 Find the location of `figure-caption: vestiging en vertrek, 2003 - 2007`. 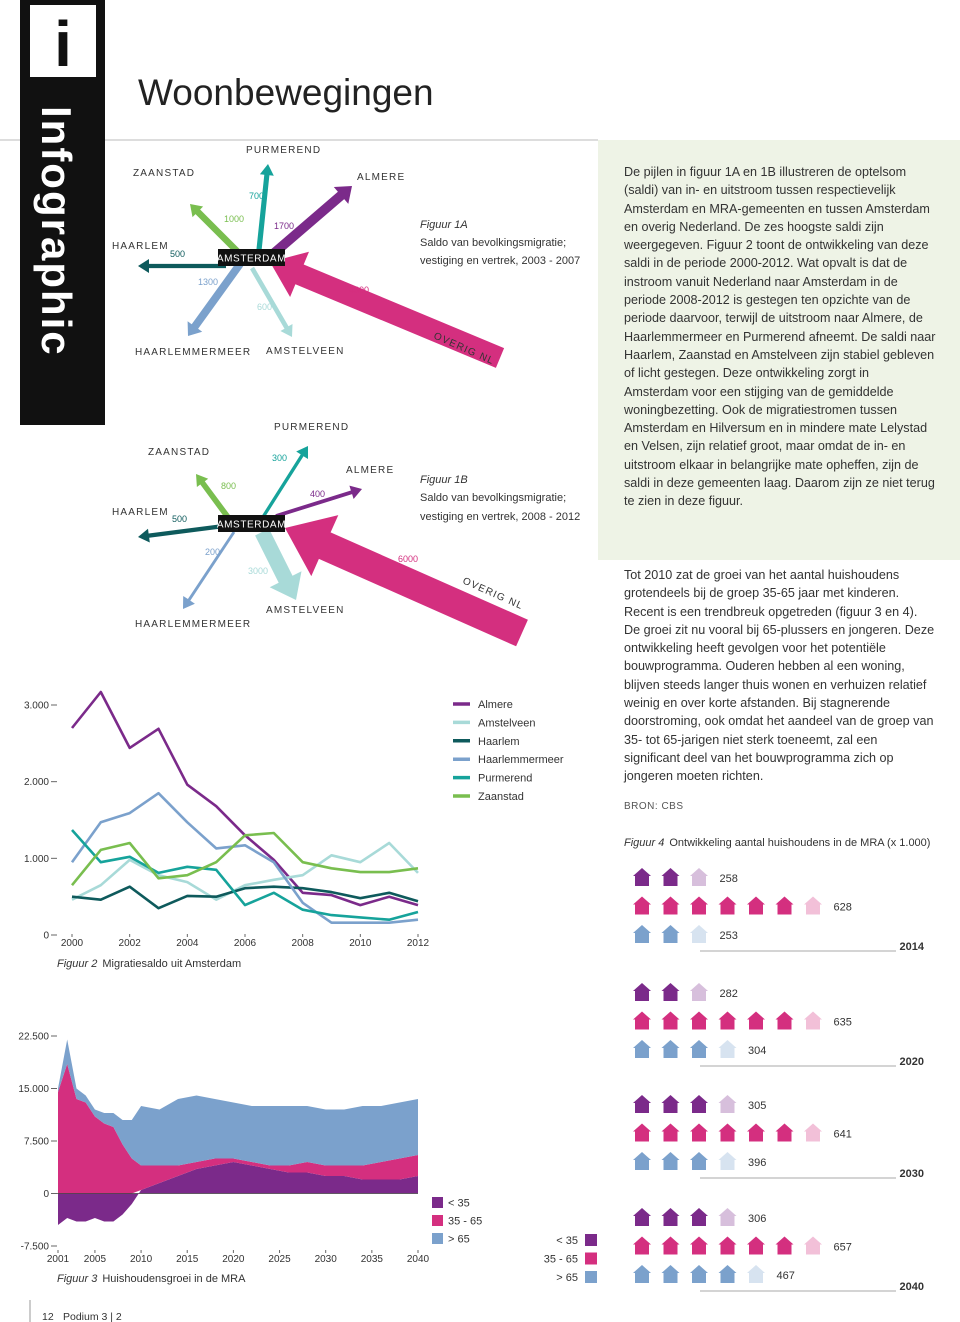

figure-caption: vestiging en vertrek, 2003 - 2007 is located at coordinates (500, 261).